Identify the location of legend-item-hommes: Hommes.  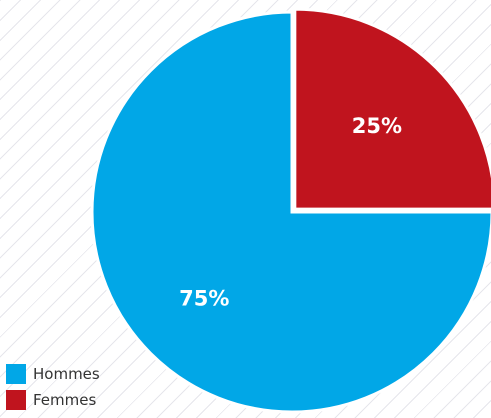
(53, 374).